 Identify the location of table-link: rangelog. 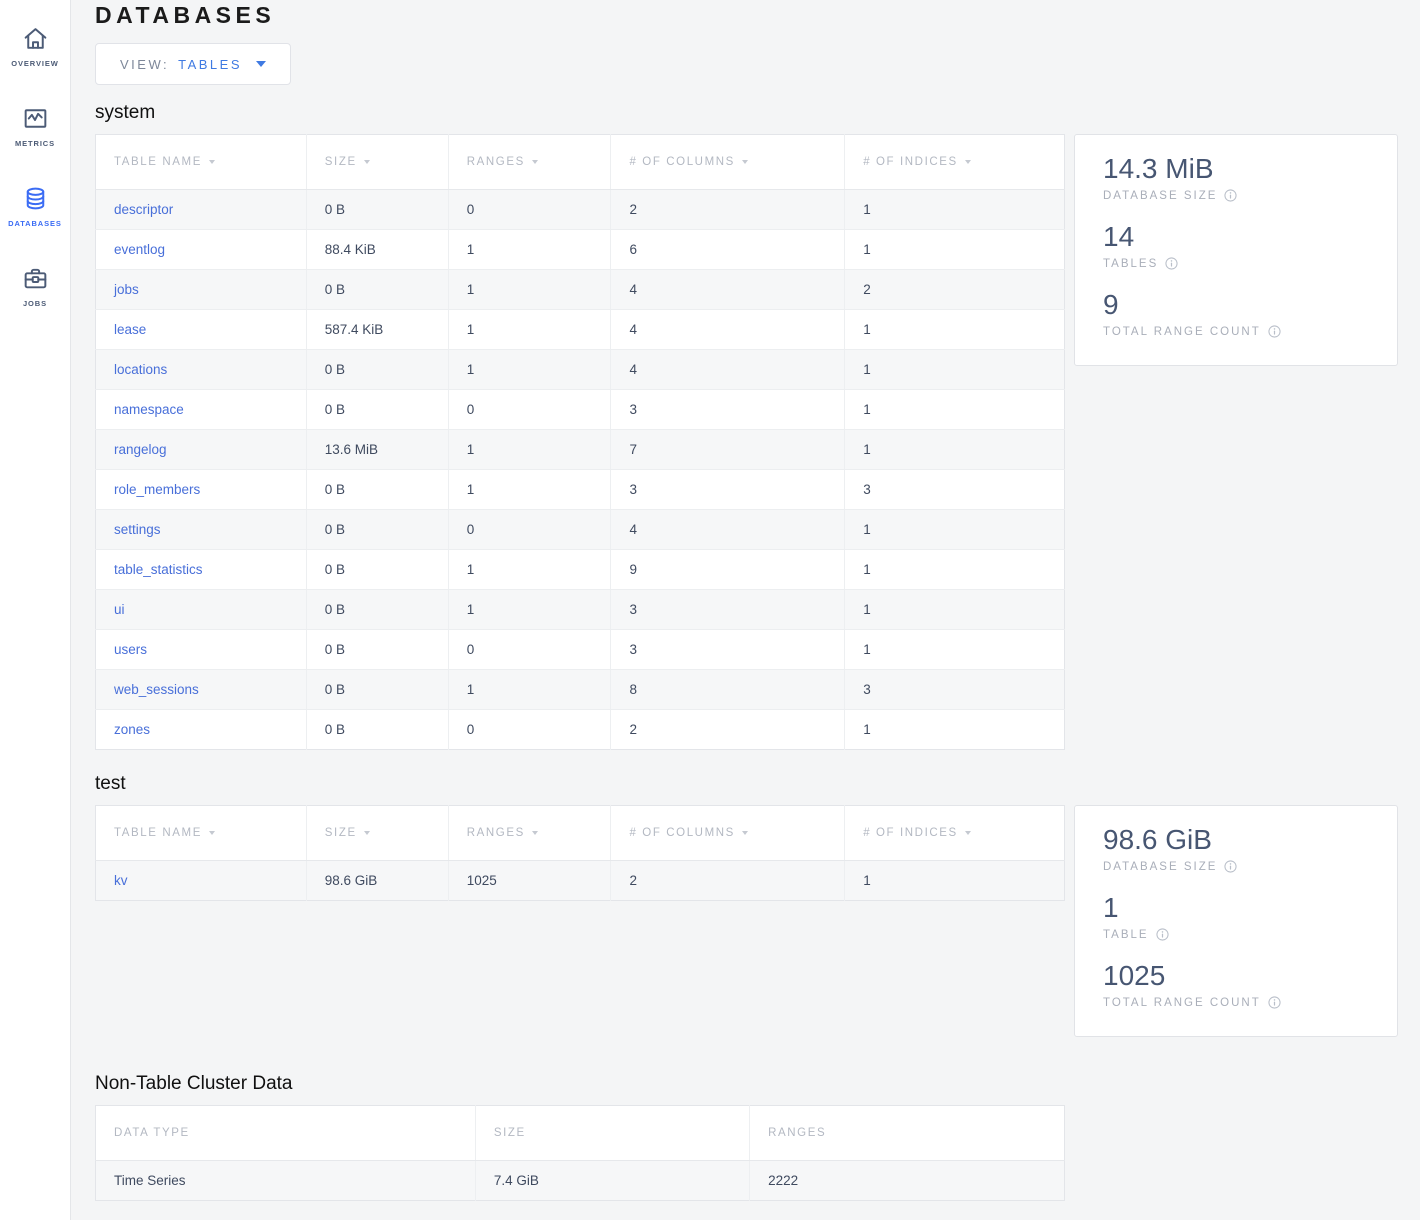
(140, 449).